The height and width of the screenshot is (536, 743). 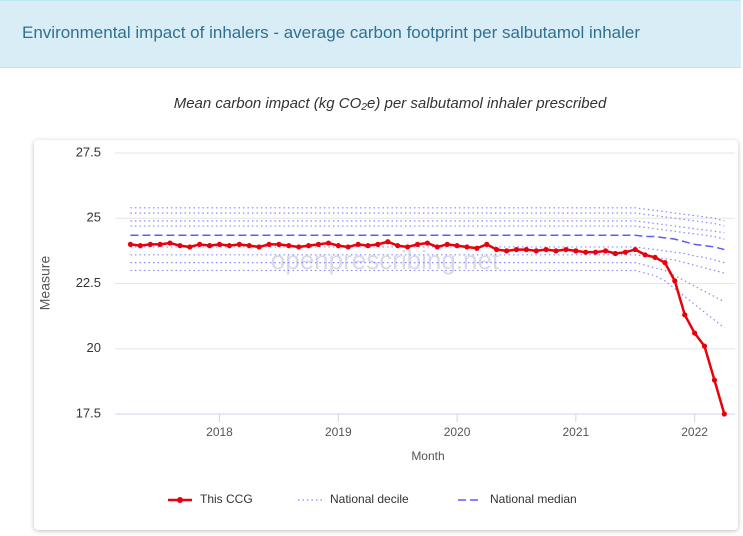 I want to click on x-tick-label: 2019, so click(x=338, y=432).